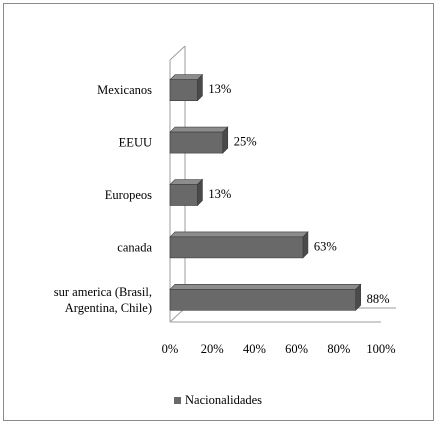  I want to click on x-tick-label: 60%, so click(296, 349).